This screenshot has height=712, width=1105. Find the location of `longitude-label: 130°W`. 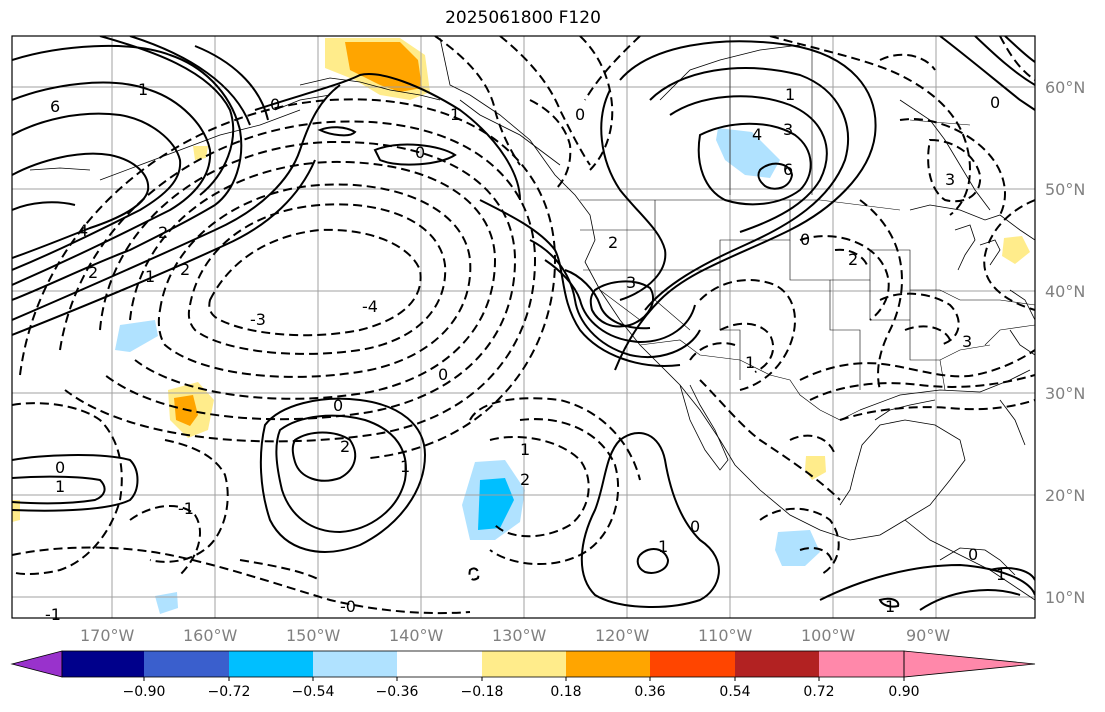

longitude-label: 130°W is located at coordinates (519, 635).